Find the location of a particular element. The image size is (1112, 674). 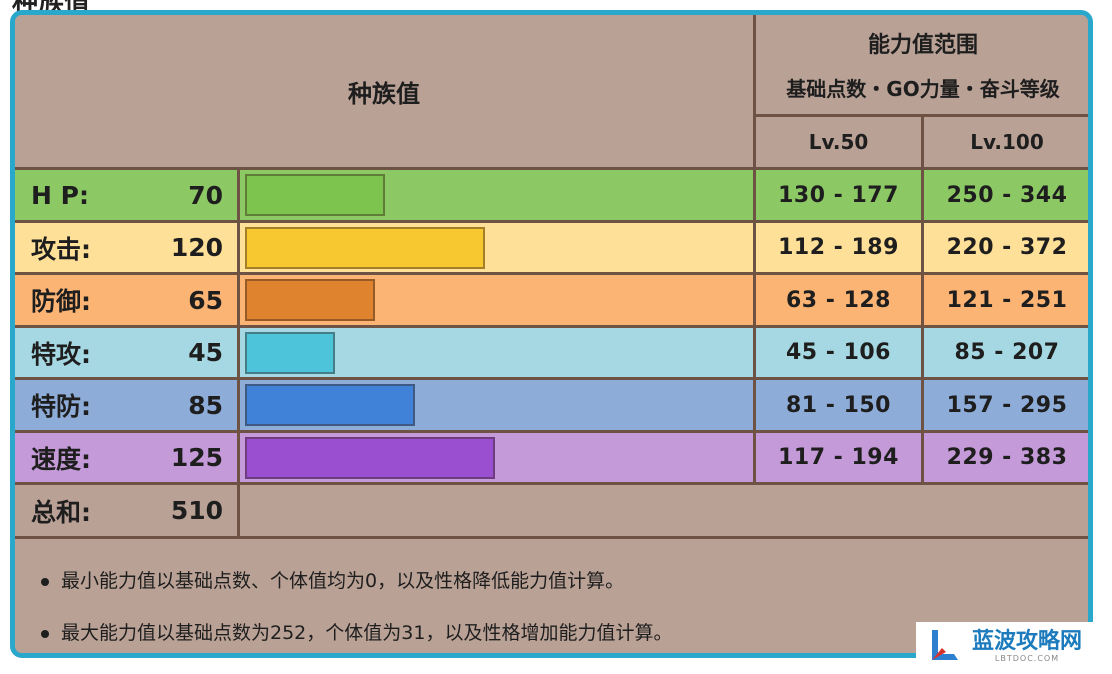

note-min-text: 最小能力值以基础点数、个体值均为0，以及性格降低能力值计算。 is located at coordinates (343, 581).